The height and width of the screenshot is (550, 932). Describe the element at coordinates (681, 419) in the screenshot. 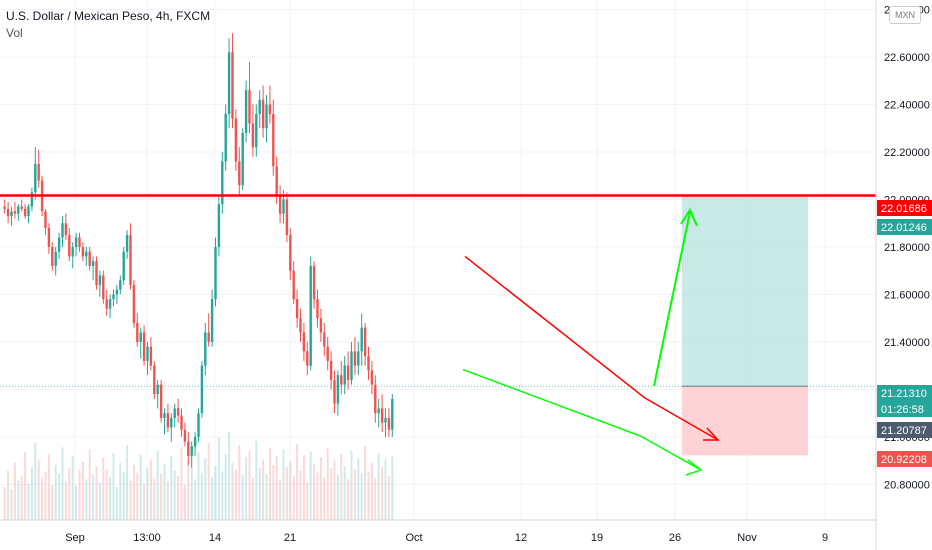

I see `wedge-upper-extension` at that location.